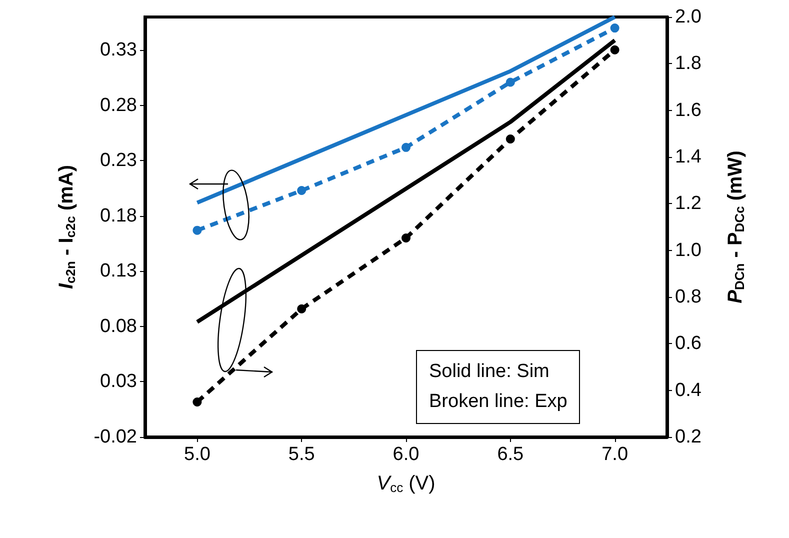  What do you see at coordinates (688, 297) in the screenshot?
I see `y2-tick-label: 0.8` at bounding box center [688, 297].